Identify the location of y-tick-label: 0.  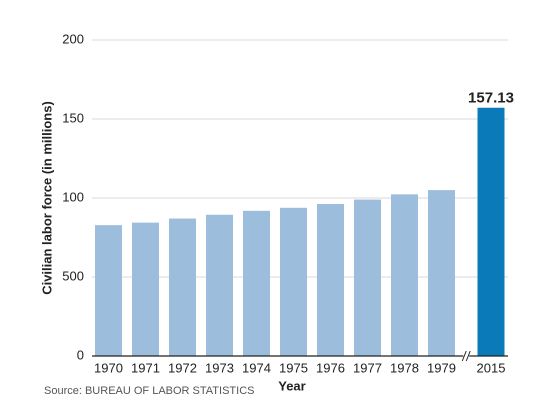
(80, 354).